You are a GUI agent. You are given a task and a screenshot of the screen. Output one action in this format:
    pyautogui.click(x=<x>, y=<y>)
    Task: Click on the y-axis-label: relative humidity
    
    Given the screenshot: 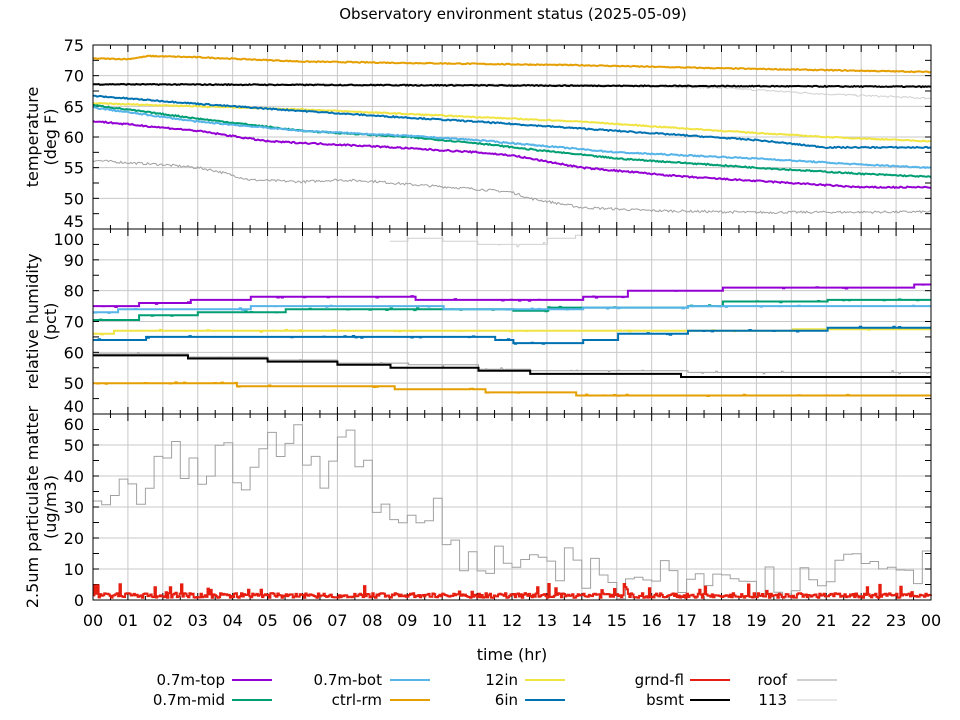 What is the action you would take?
    pyautogui.click(x=32, y=321)
    